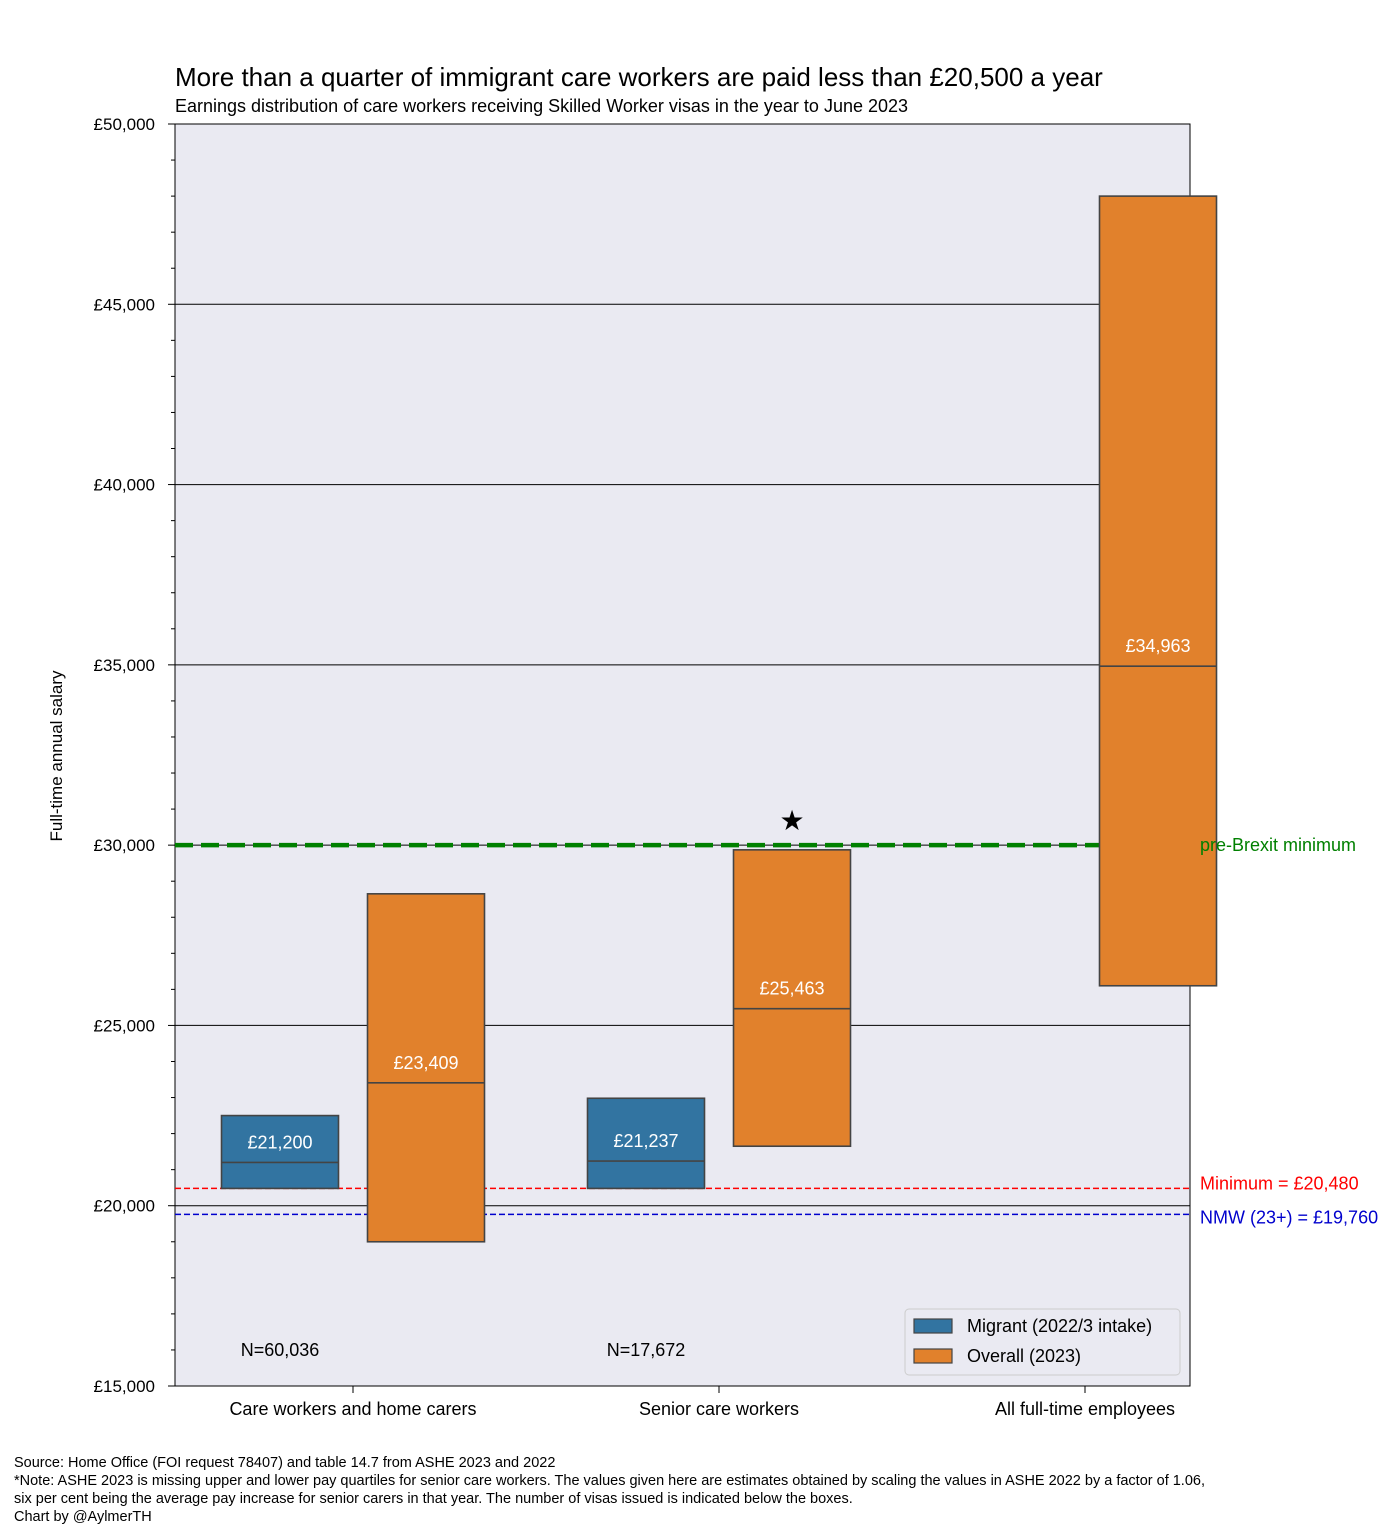  I want to click on star-marker: ★, so click(791, 820).